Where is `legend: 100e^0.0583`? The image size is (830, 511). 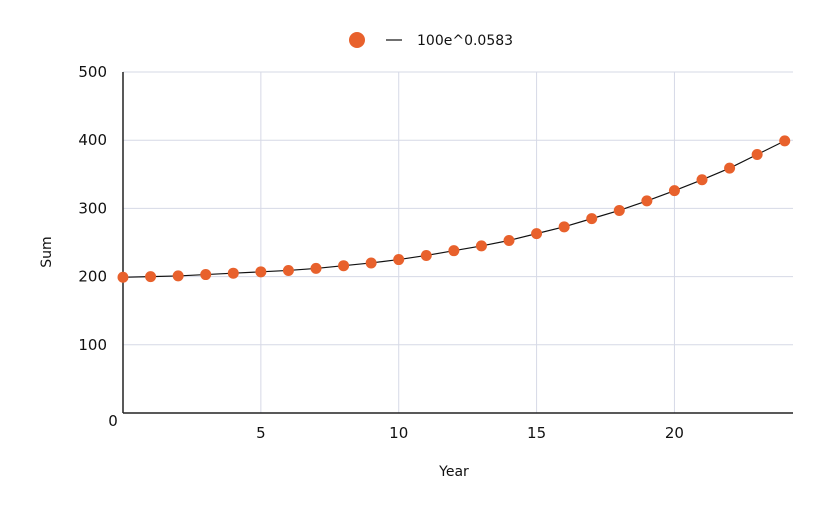
legend: 100e^0.0583 is located at coordinates (431, 40).